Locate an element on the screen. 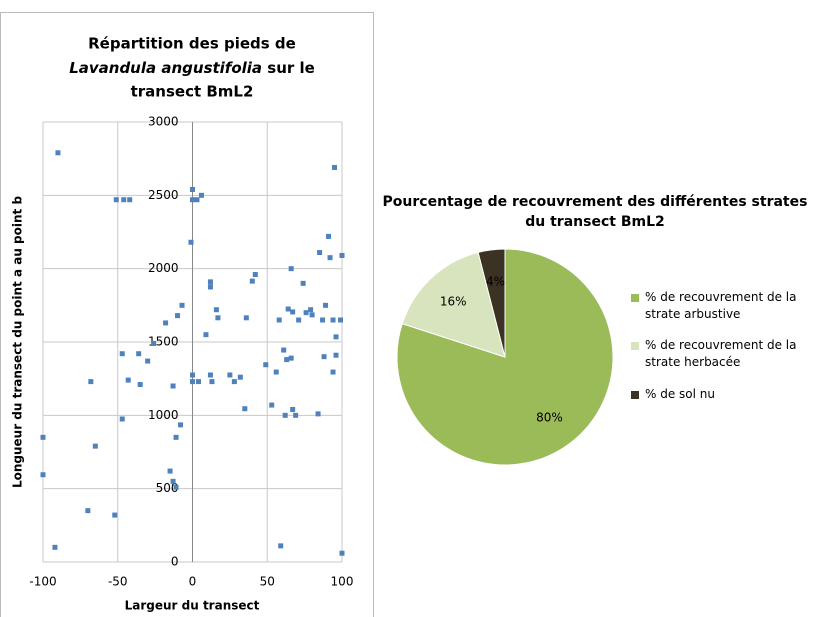 Image resolution: width=825 pixels, height=617 pixels. chart-title-italic: Lavandula angustifolia is located at coordinates (165, 68).